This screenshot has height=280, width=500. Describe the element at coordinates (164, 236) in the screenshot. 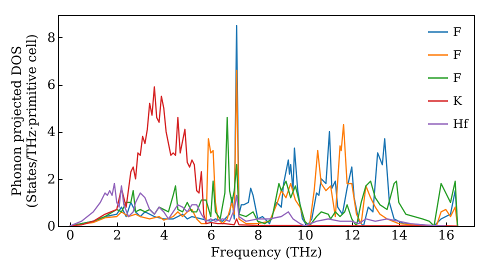

I see `x-tick-label: 4` at that location.